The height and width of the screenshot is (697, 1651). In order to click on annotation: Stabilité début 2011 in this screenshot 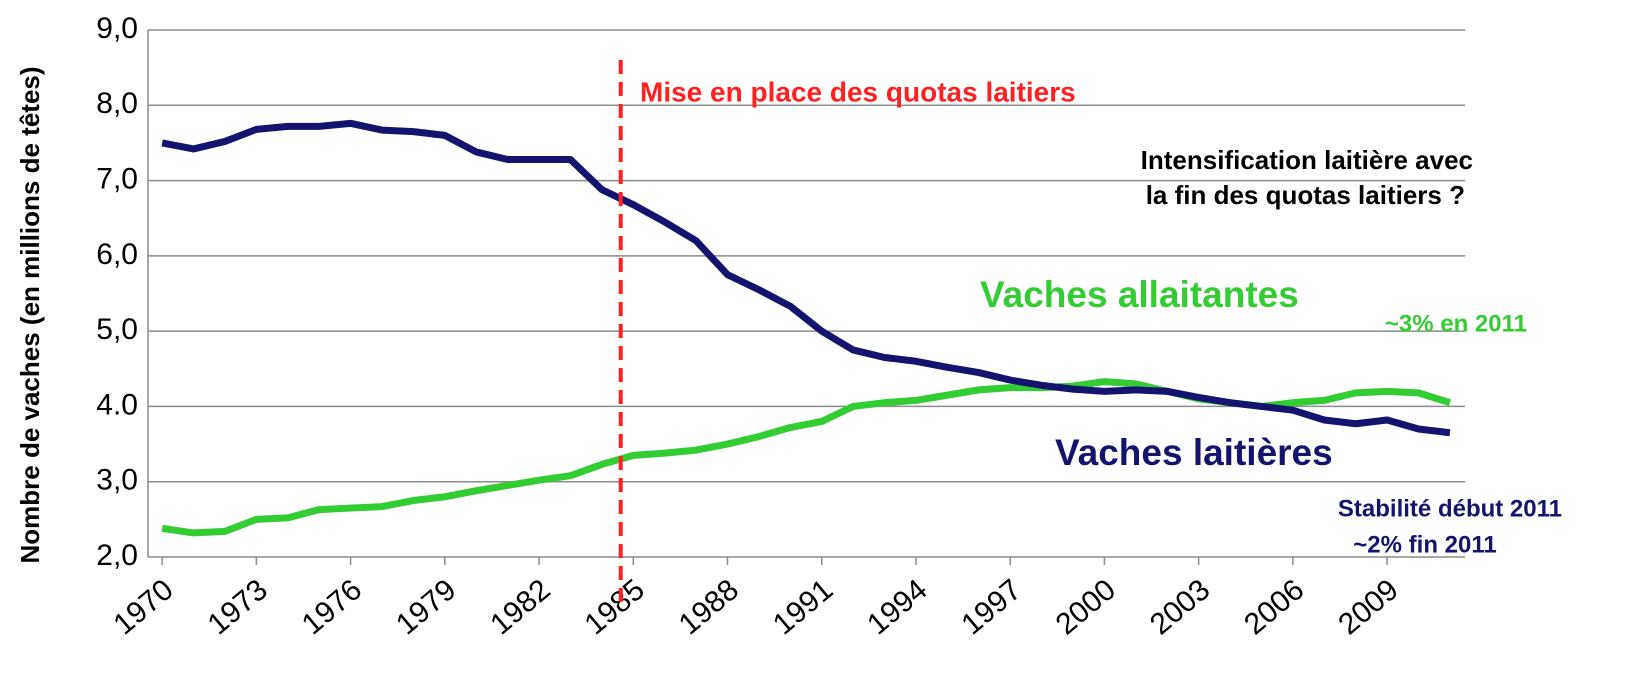, I will do `click(1450, 508)`.